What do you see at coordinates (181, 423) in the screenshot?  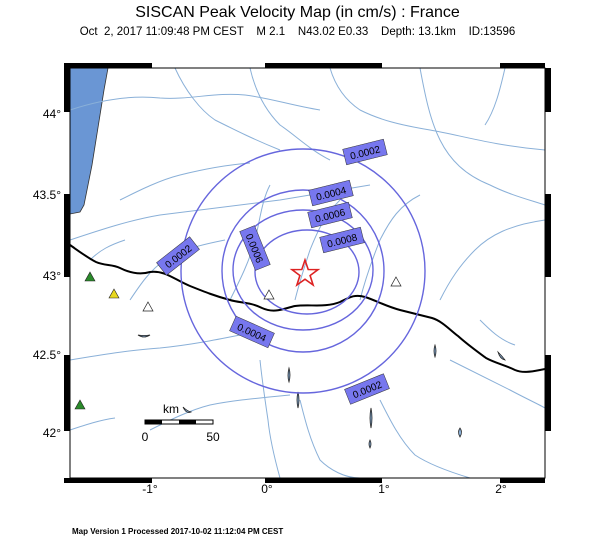 I see `scale-bar: km 0 50` at bounding box center [181, 423].